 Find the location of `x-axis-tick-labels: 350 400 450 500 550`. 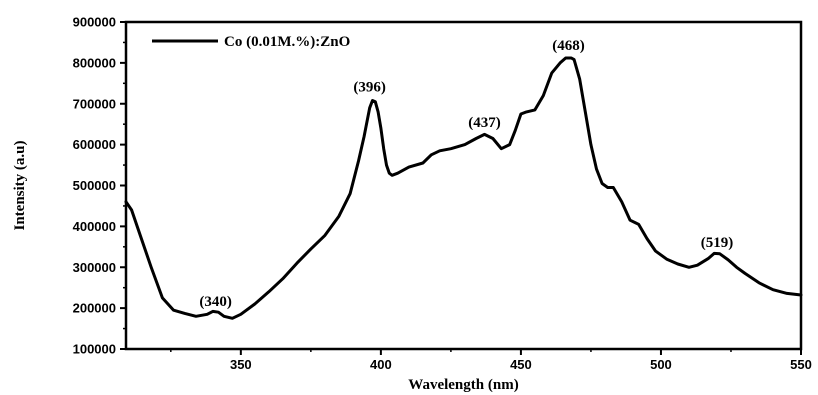

x-axis-tick-labels: 350 400 450 500 550 is located at coordinates (521, 364).